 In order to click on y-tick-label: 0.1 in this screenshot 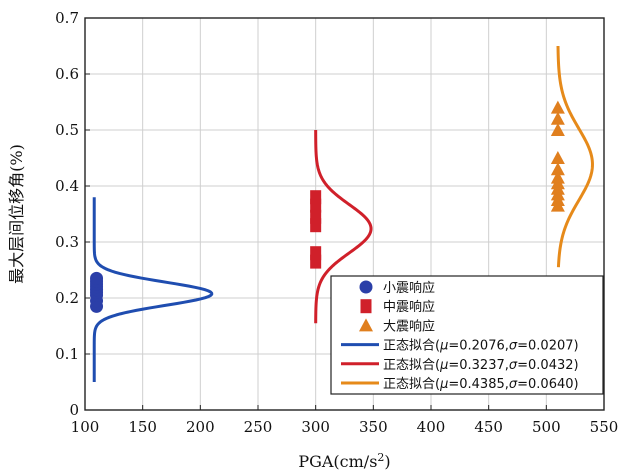, I will do `click(67, 354)`.